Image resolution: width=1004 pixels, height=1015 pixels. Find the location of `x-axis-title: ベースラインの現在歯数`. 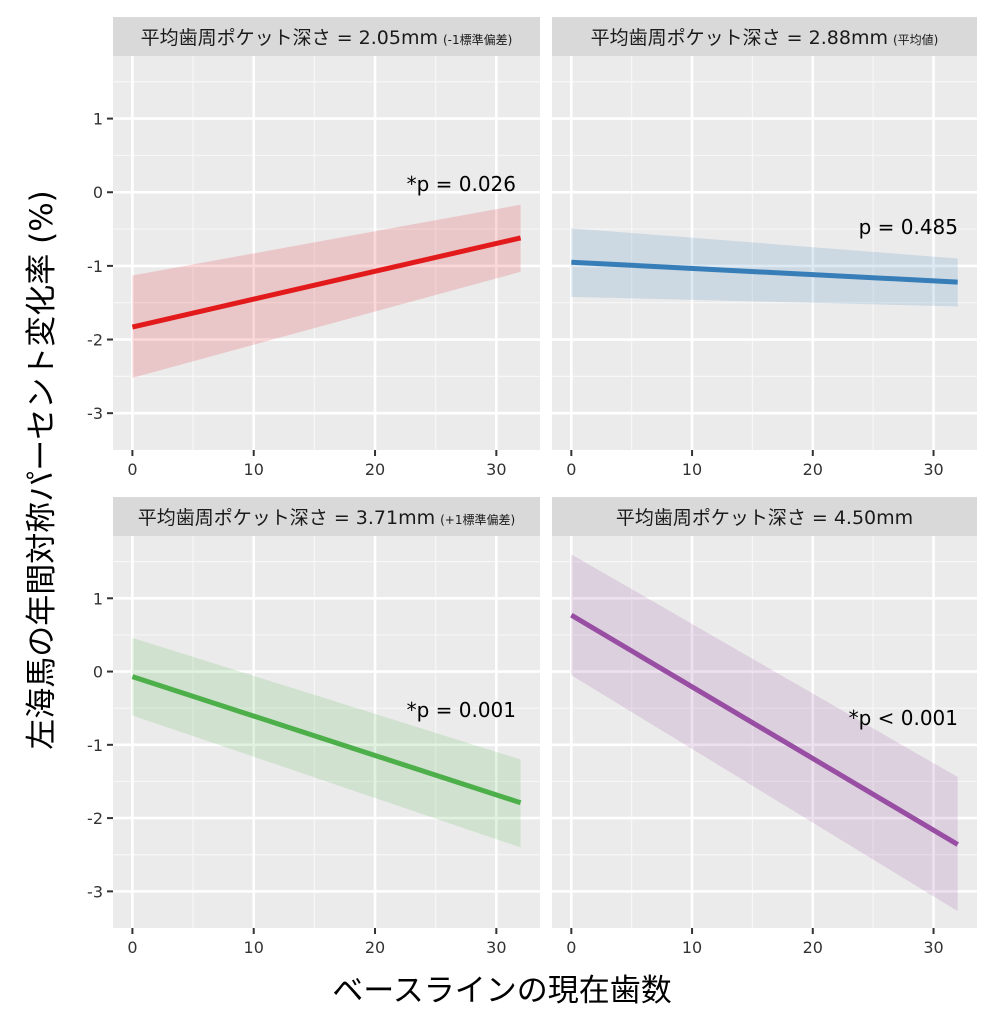

x-axis-title: ベースラインの現在歯数 is located at coordinates (502, 991).